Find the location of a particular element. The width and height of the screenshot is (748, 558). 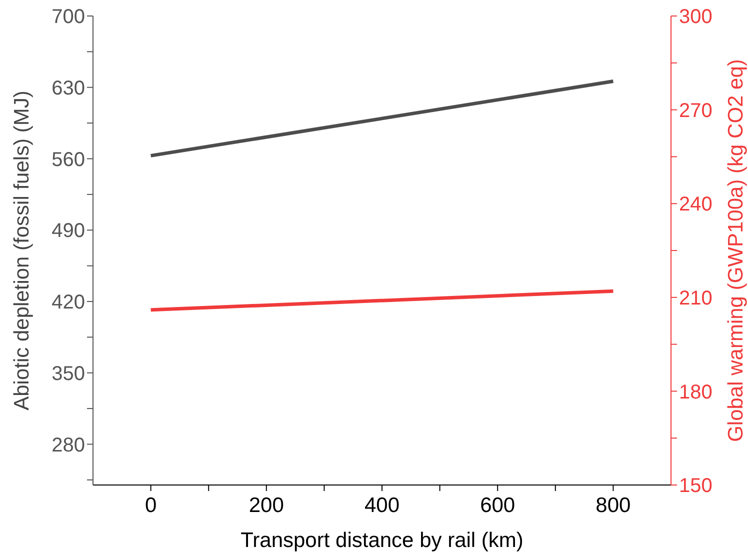

y2-tick-label: 180 is located at coordinates (695, 392).